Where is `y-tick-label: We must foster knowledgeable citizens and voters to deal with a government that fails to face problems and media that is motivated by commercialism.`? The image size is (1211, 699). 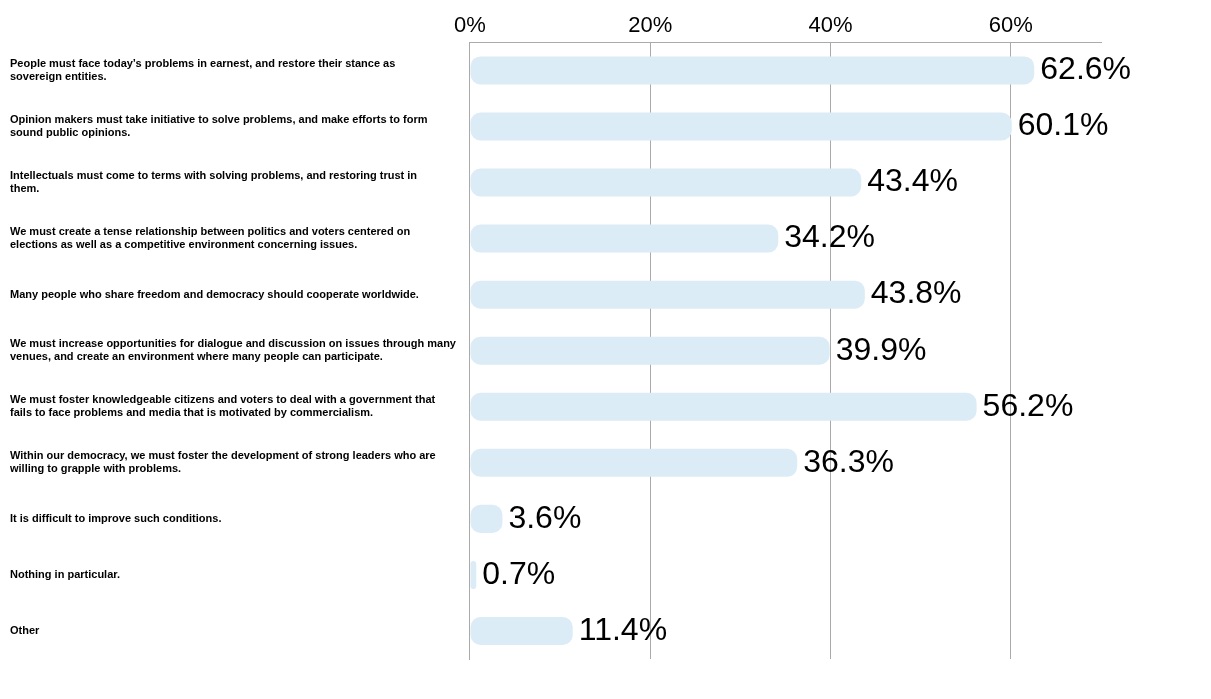
y-tick-label: We must foster knowledgeable citizens and voters to deal with a government that fails to face problems and media that is motivated by commercialism. is located at coordinates (223, 406).